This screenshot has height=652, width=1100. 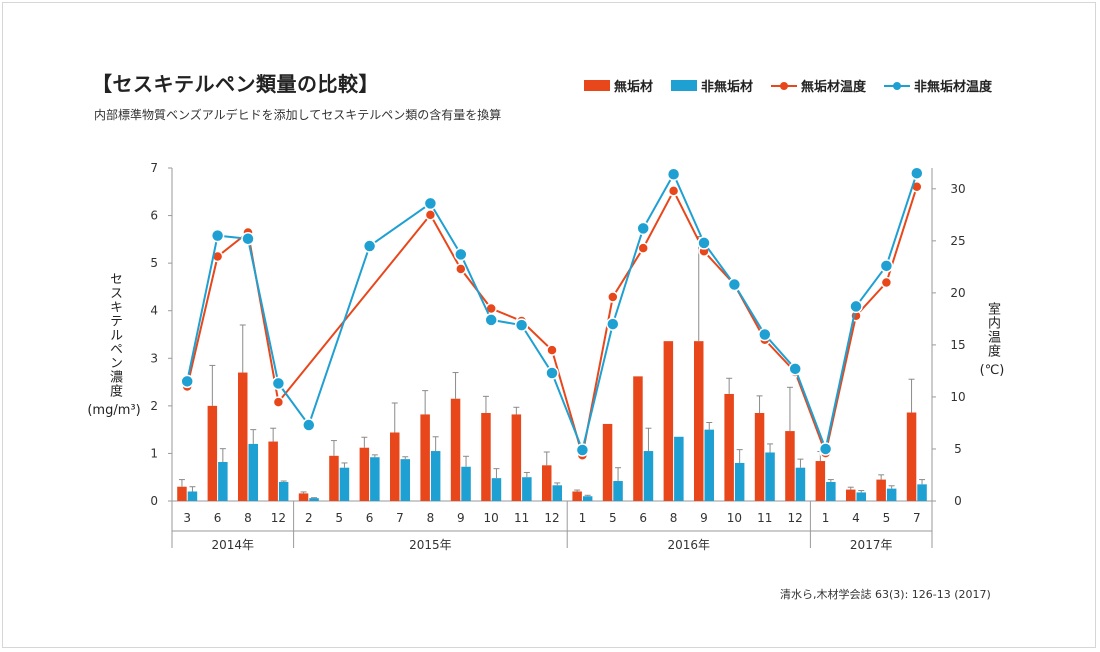 What do you see at coordinates (235, 84) in the screenshot?
I see `chart-title: 【セスキテルペン類量の比較】` at bounding box center [235, 84].